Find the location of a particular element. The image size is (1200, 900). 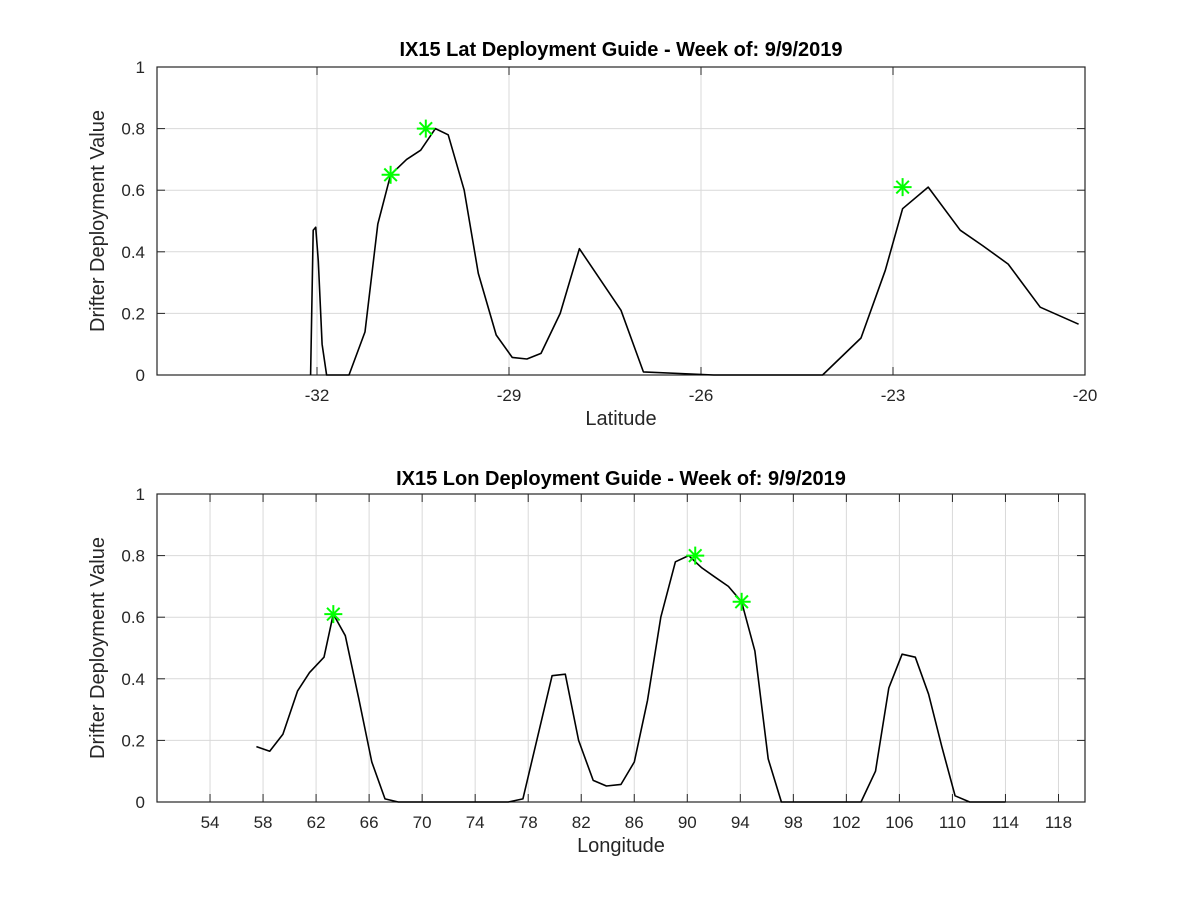

longitude-x-tick-label: 58 is located at coordinates (263, 822).